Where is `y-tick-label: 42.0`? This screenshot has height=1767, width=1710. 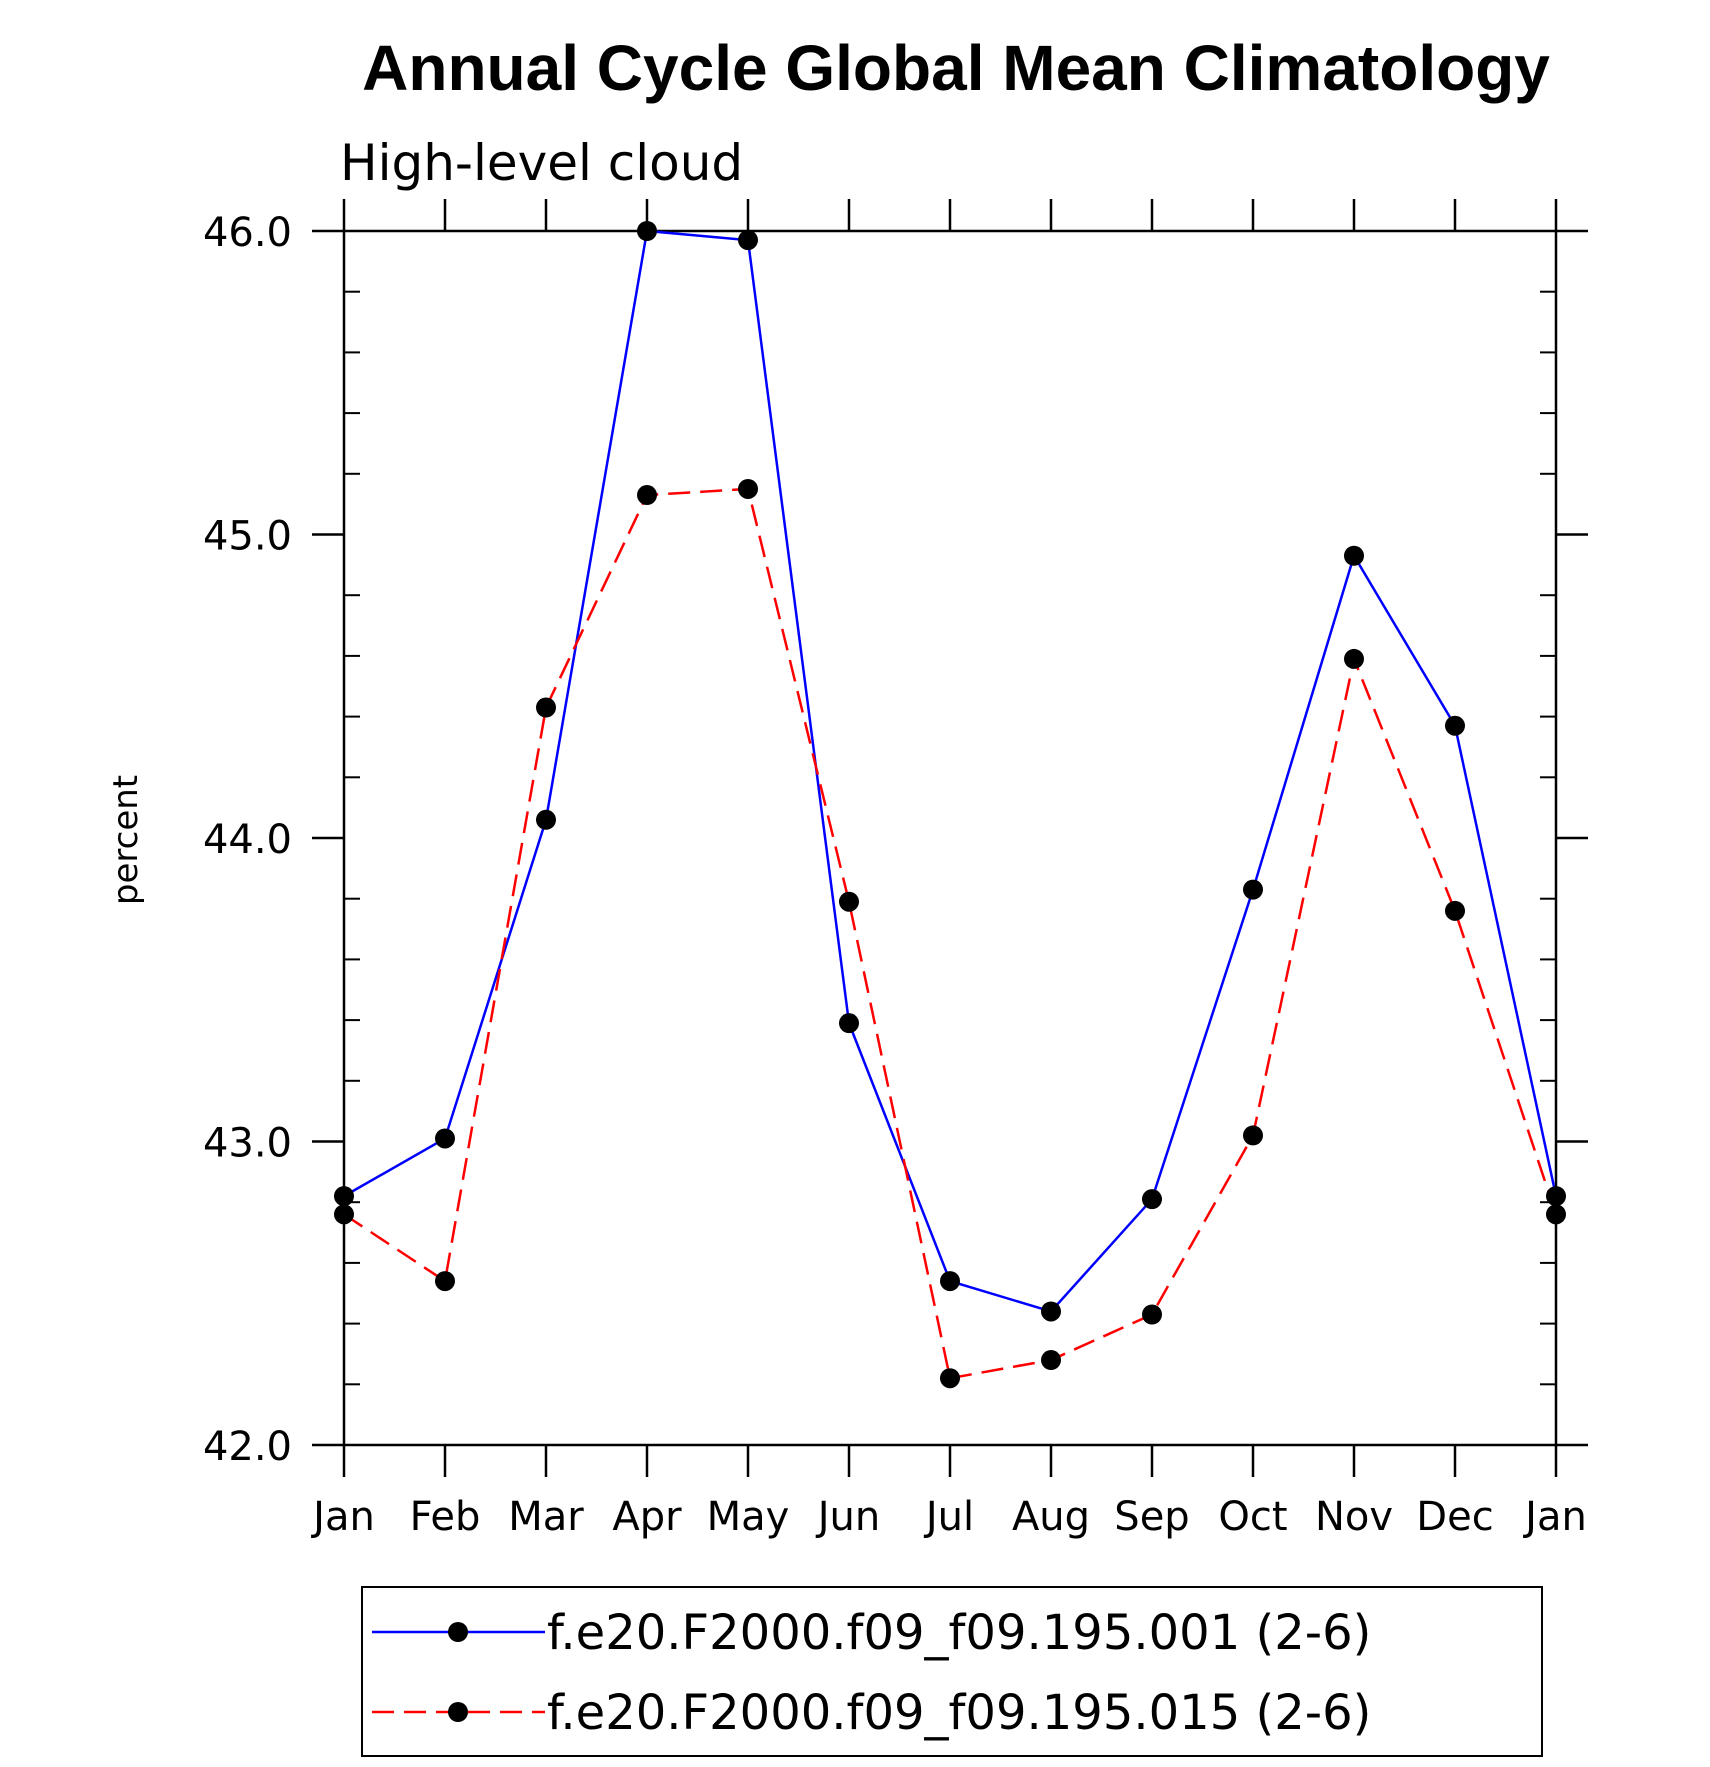
y-tick-label: 42.0 is located at coordinates (247, 1447).